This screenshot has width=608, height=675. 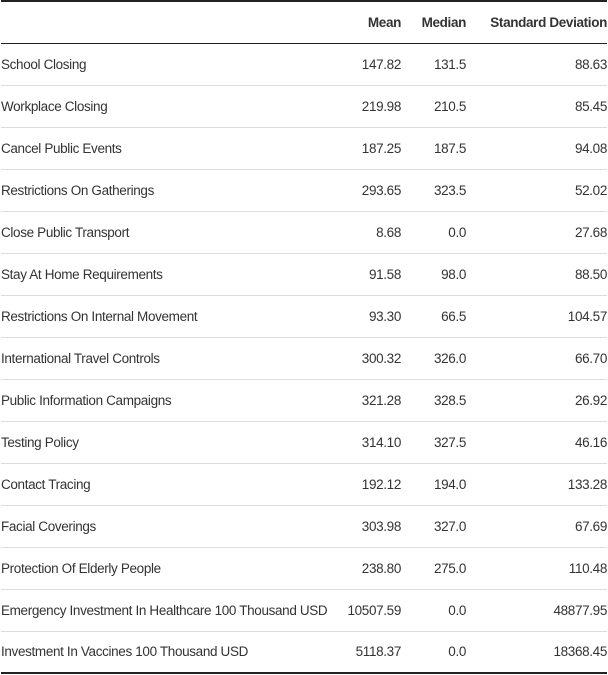 What do you see at coordinates (381, 568) in the screenshot?
I see `mean-cell: 238.80` at bounding box center [381, 568].